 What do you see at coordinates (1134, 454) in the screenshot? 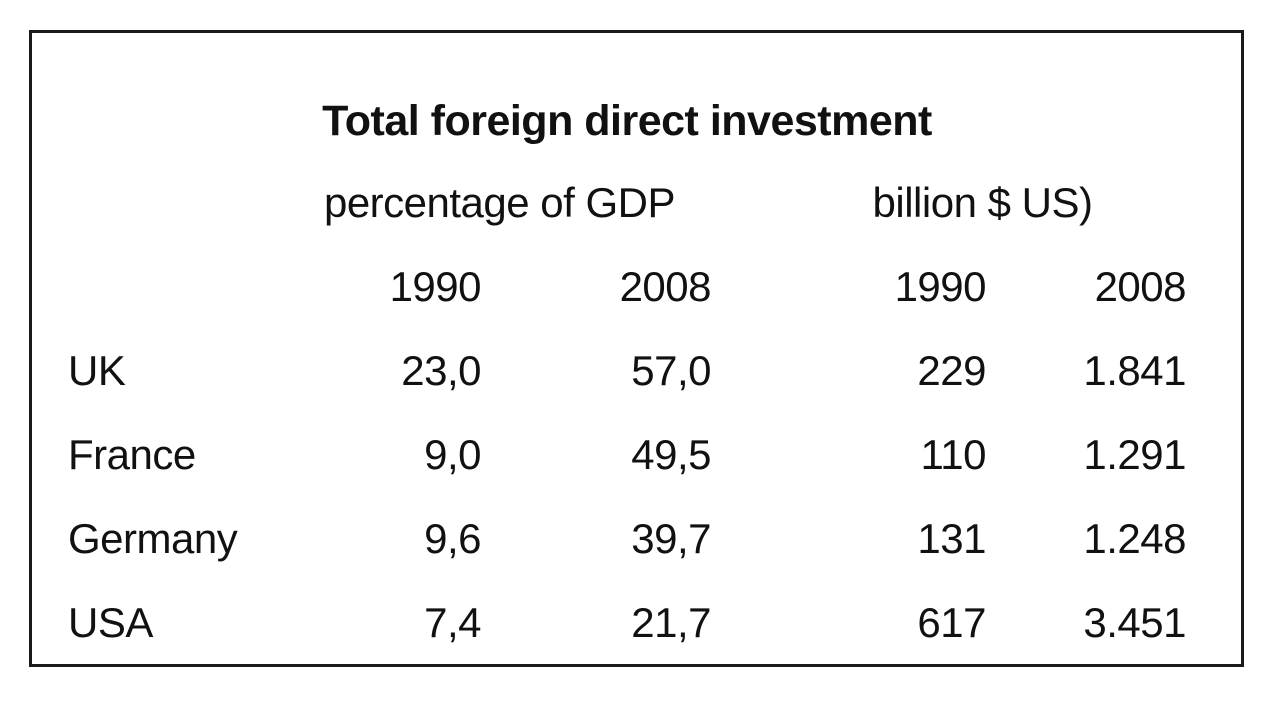
I see `france-bn-2008: 1.291` at bounding box center [1134, 454].